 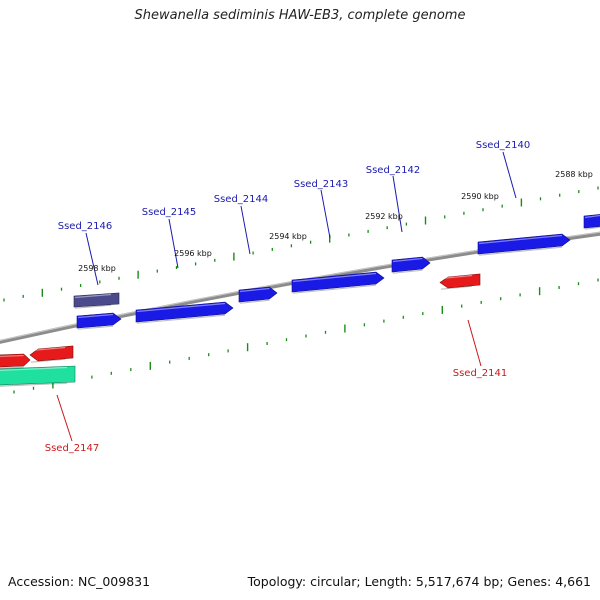 I want to click on ssed-2145-connector, so click(x=173, y=243).